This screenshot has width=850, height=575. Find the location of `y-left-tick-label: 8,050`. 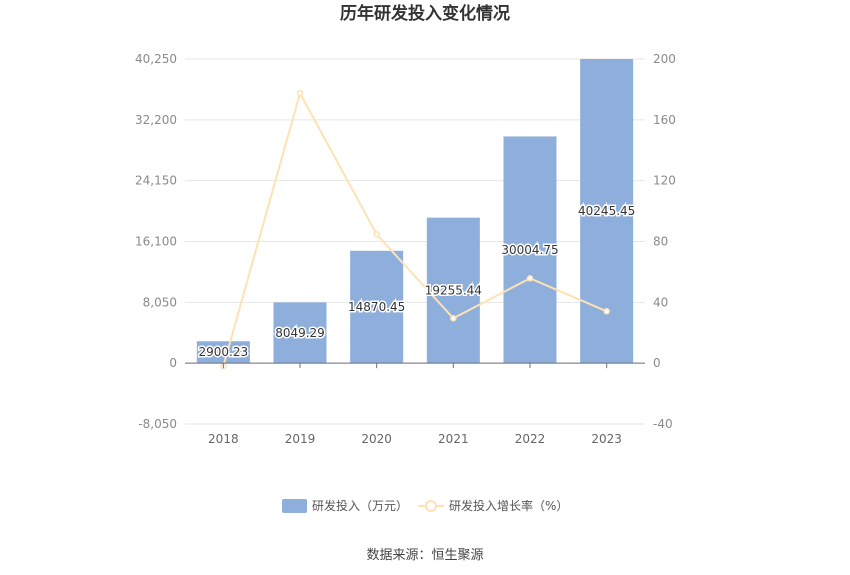

y-left-tick-label: 8,050 is located at coordinates (160, 302).